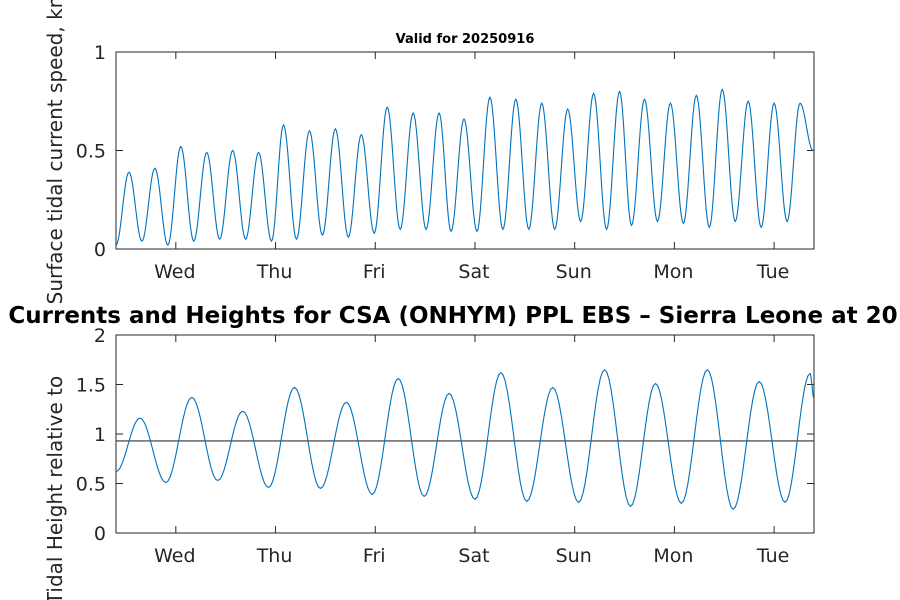 This screenshot has width=900, height=600. What do you see at coordinates (100, 534) in the screenshot?
I see `tidal-height-ytick-label: 0` at bounding box center [100, 534].